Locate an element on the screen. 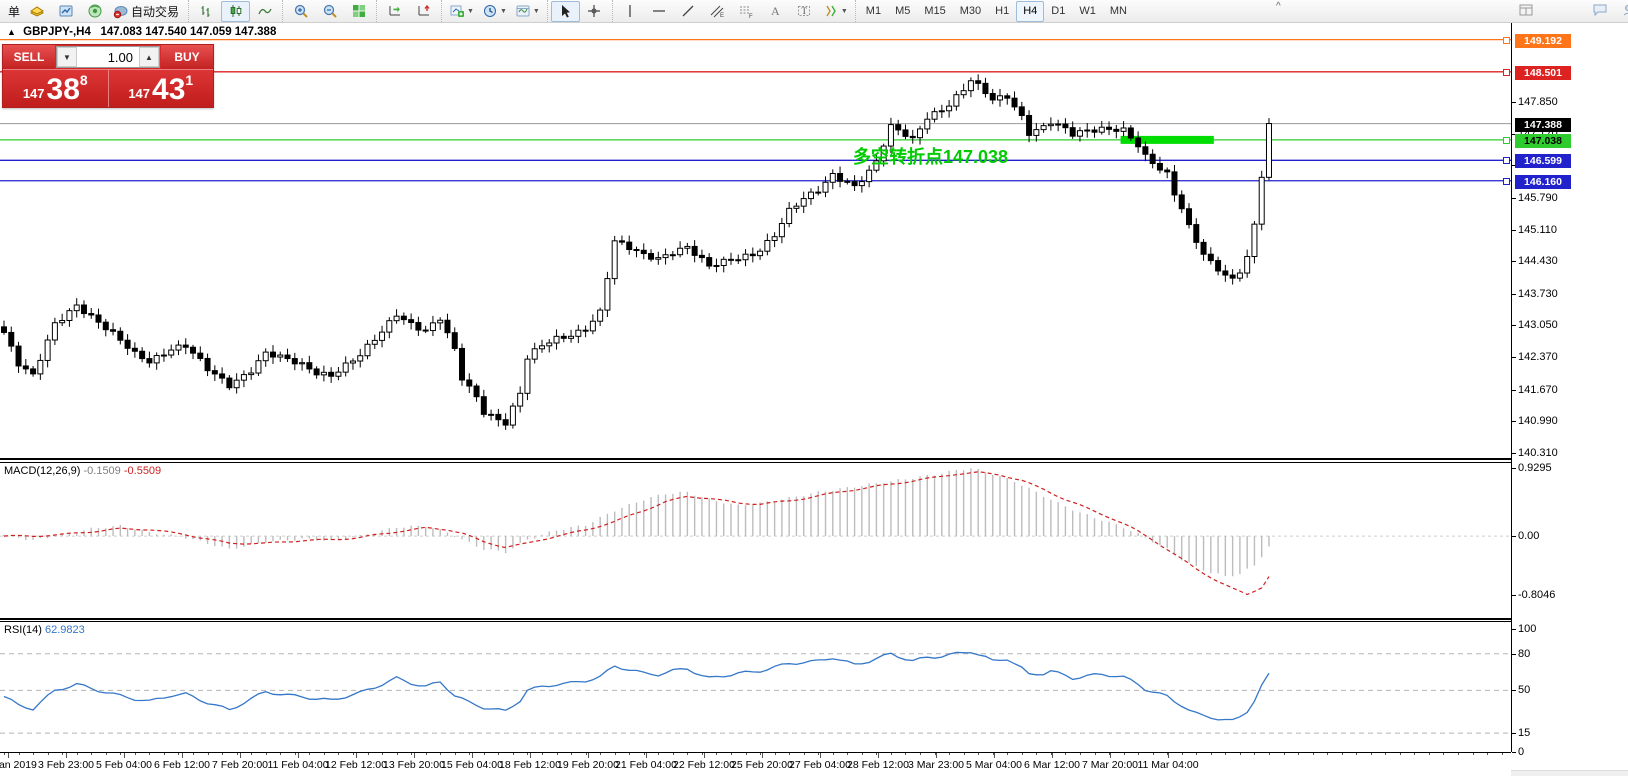  volume-spinner: ▼ 1.00 ▲ is located at coordinates (108, 57).